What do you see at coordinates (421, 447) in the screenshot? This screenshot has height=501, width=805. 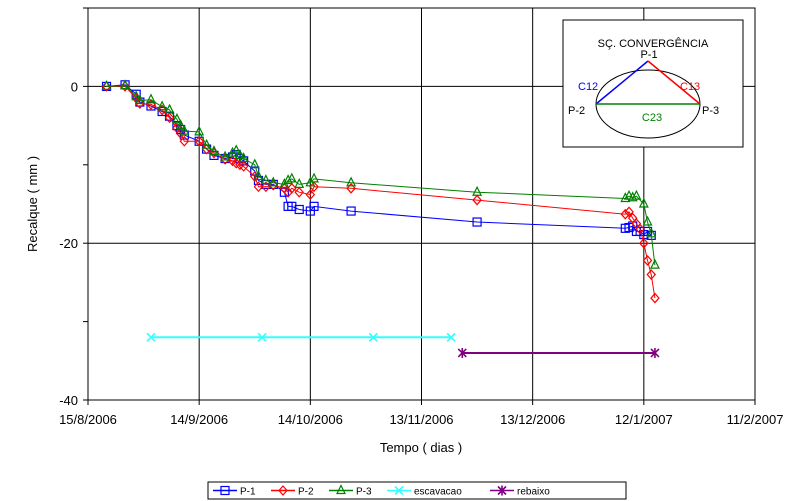 I see `x-axis-label: Tempo ( dias )` at bounding box center [421, 447].